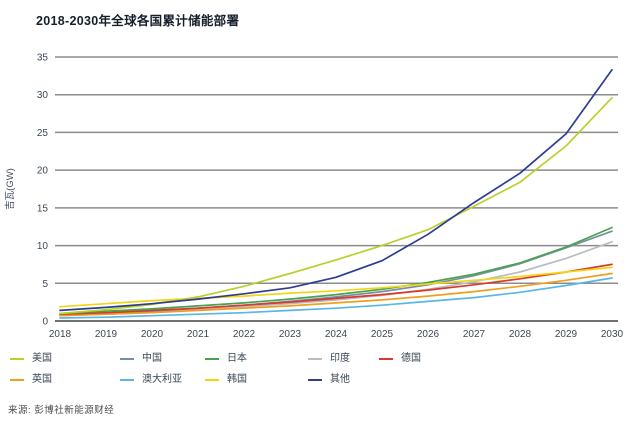 The width and height of the screenshot is (640, 423). I want to click on series-line-英国, so click(336, 294).